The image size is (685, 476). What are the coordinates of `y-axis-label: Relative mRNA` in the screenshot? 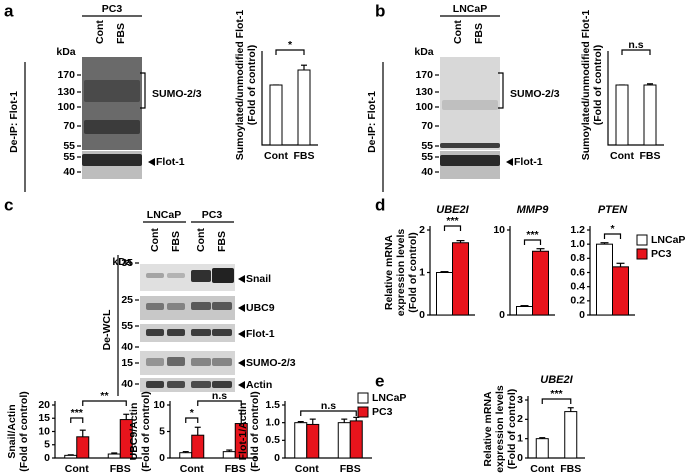 It's located at (389, 272).